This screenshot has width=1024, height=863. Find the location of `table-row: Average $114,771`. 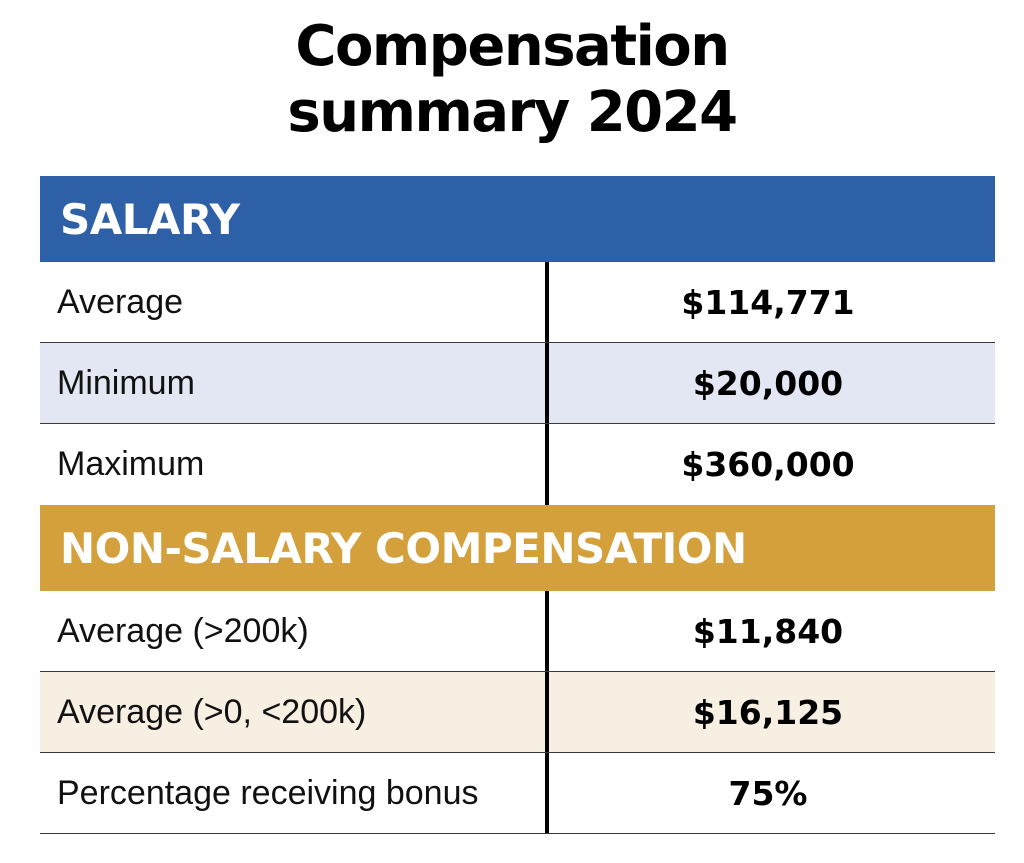

table-row: Average $114,771 is located at coordinates (517, 302).